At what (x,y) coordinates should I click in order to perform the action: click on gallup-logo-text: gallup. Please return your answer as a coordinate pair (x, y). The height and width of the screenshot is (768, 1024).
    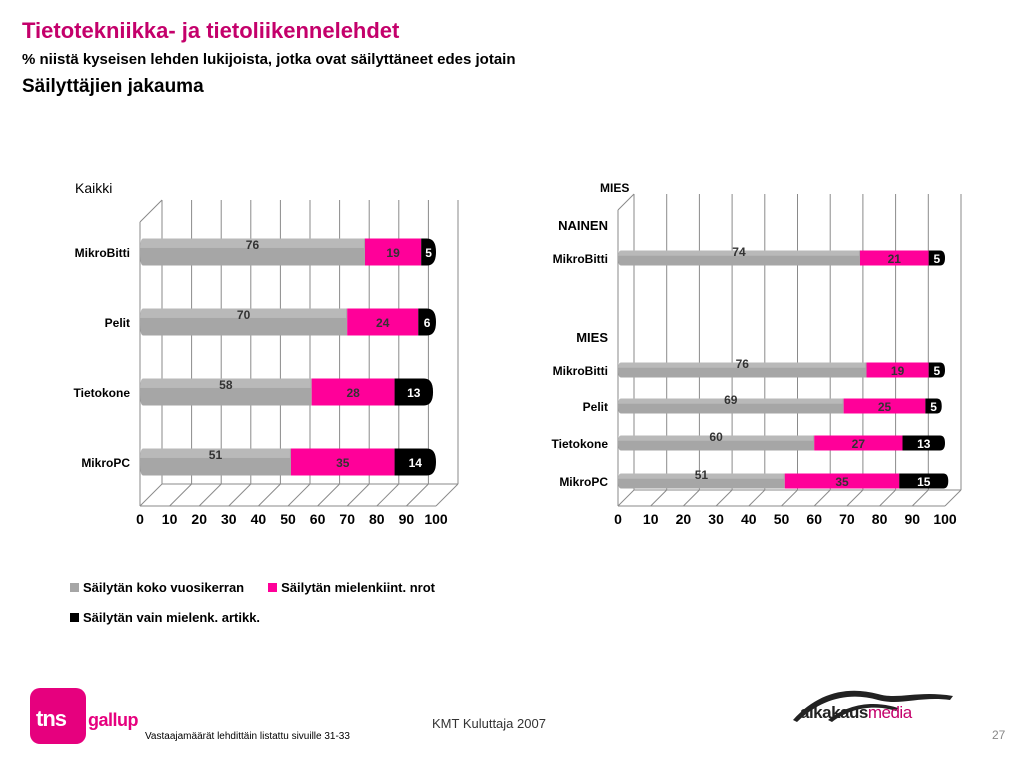
    Looking at the image, I should click on (113, 720).